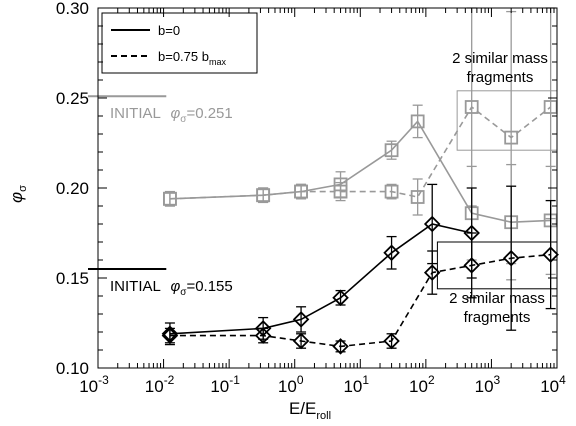 The image size is (576, 426). I want to click on y-tick-label: 0.20, so click(72, 188).